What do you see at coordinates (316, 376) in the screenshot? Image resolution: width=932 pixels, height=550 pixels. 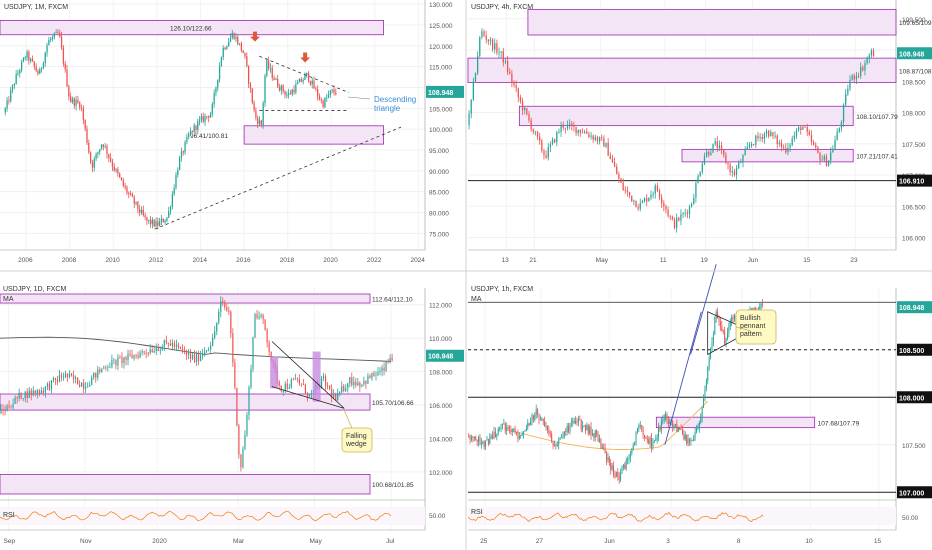 I see `highlight-bar` at bounding box center [316, 376].